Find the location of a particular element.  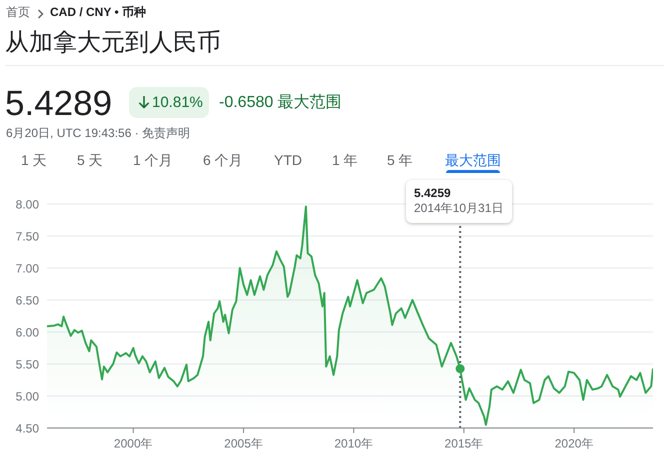

text: 5.4289 is located at coordinates (58, 104).